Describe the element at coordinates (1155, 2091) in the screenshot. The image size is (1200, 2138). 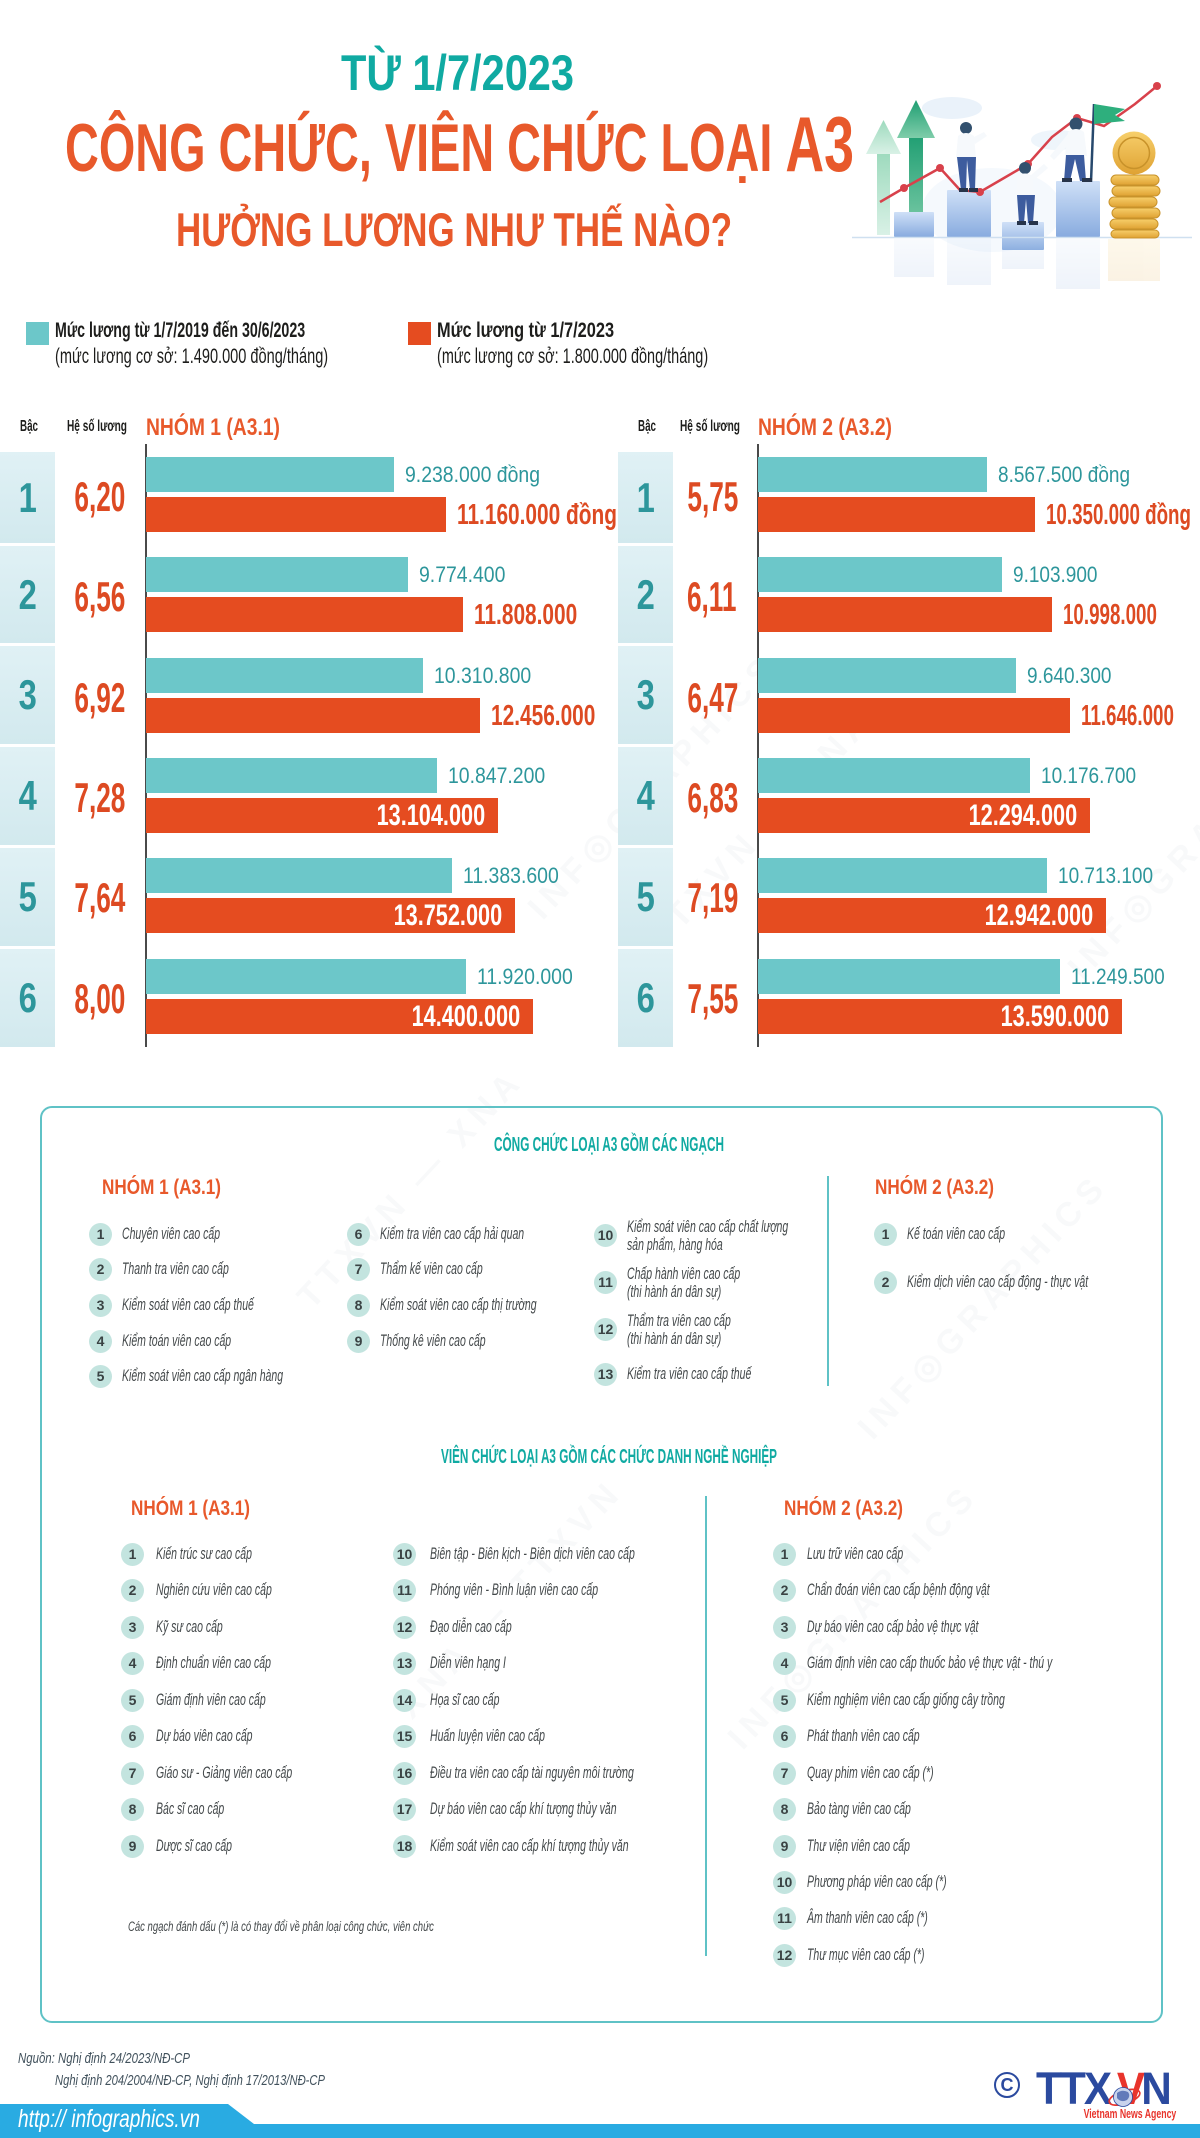
I see `svg-text: N` at that location.